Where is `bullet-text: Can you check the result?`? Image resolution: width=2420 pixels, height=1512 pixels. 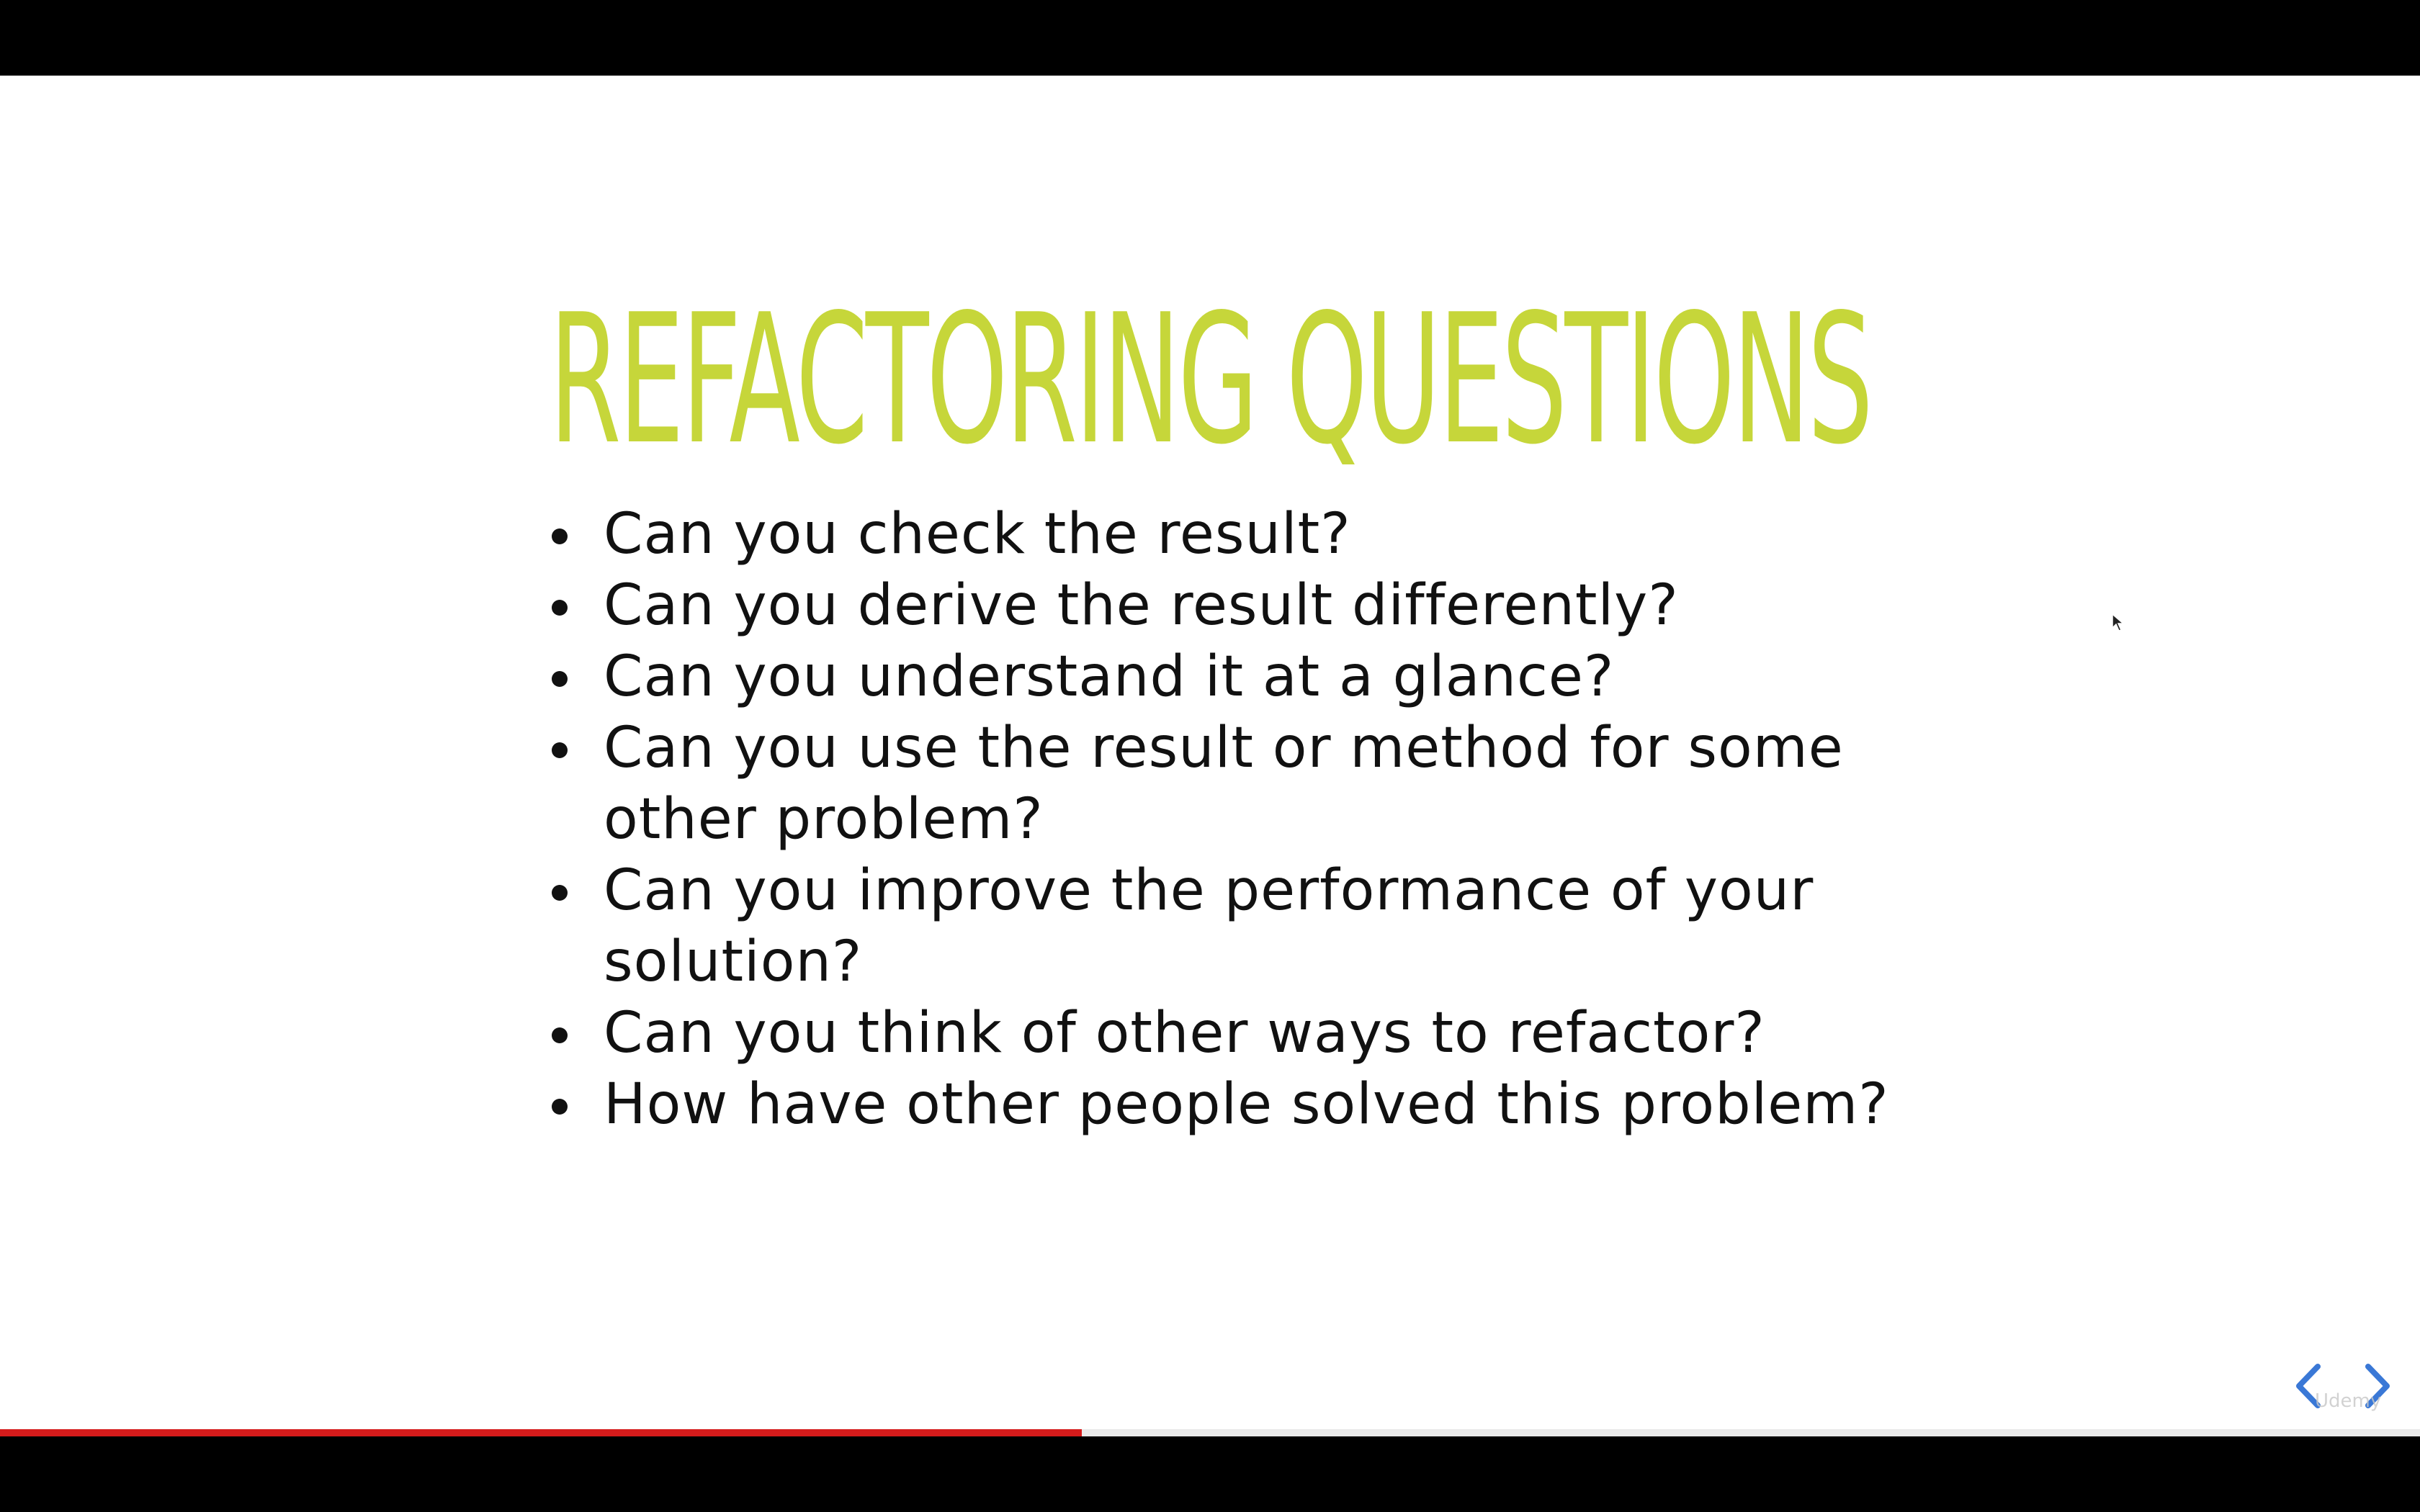
bullet-text: Can you check the result? is located at coordinates (977, 534).